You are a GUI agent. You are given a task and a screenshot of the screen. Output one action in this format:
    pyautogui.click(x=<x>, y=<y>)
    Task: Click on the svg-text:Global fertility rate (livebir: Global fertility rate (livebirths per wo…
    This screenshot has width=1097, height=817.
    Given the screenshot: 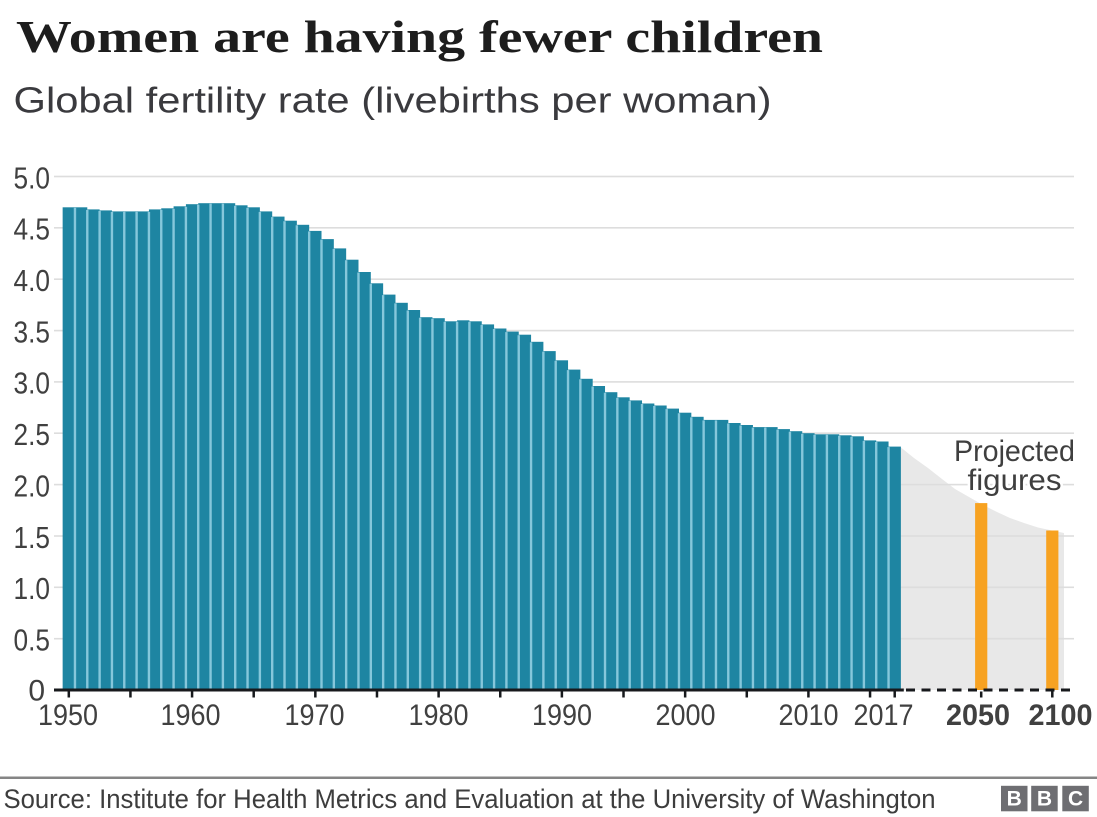 What is the action you would take?
    pyautogui.click(x=393, y=100)
    